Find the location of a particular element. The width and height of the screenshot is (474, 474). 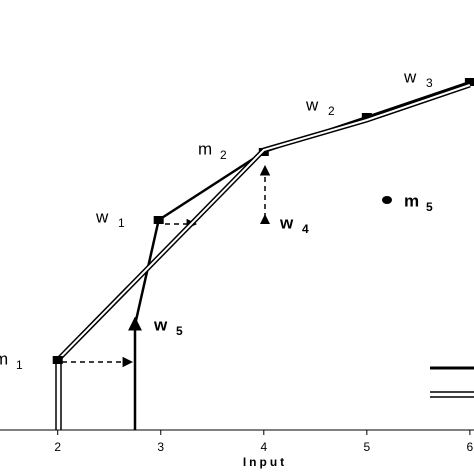

x-tick-label: 3 is located at coordinates (160, 447).